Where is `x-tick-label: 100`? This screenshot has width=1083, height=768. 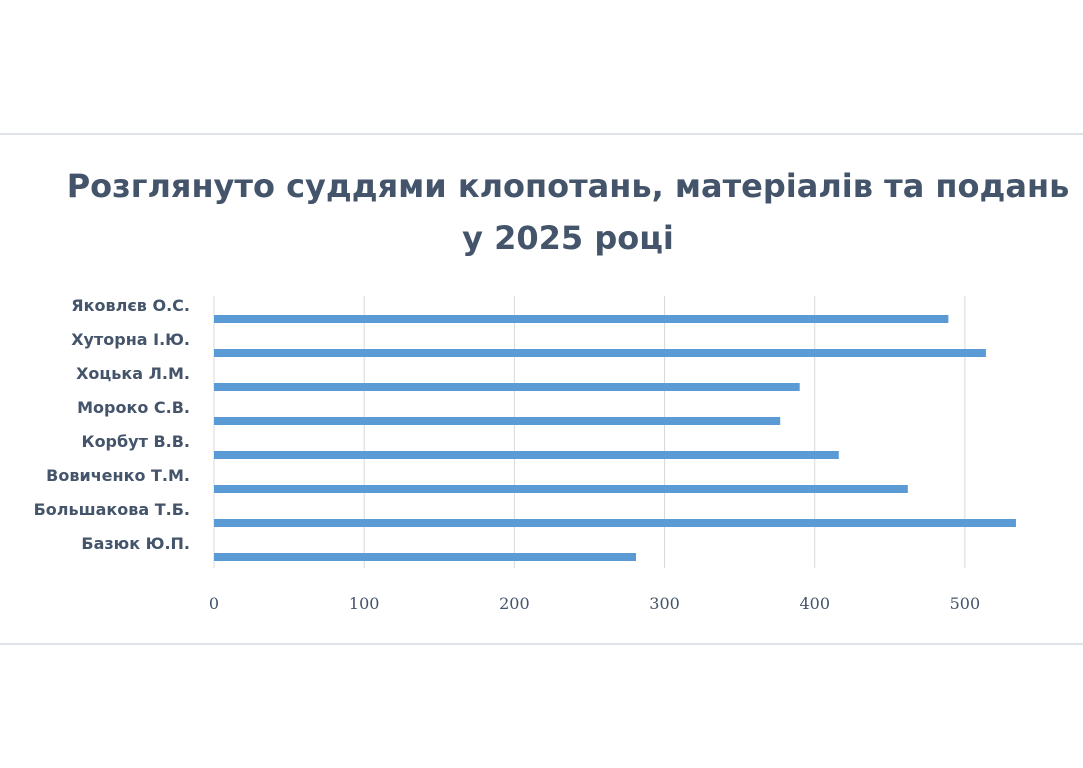 x-tick-label: 100 is located at coordinates (364, 603).